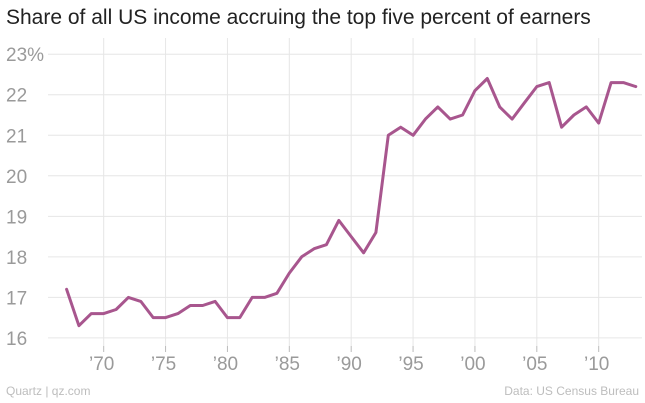  What do you see at coordinates (287, 364) in the screenshot?
I see `x-tick-label: ’85` at bounding box center [287, 364].